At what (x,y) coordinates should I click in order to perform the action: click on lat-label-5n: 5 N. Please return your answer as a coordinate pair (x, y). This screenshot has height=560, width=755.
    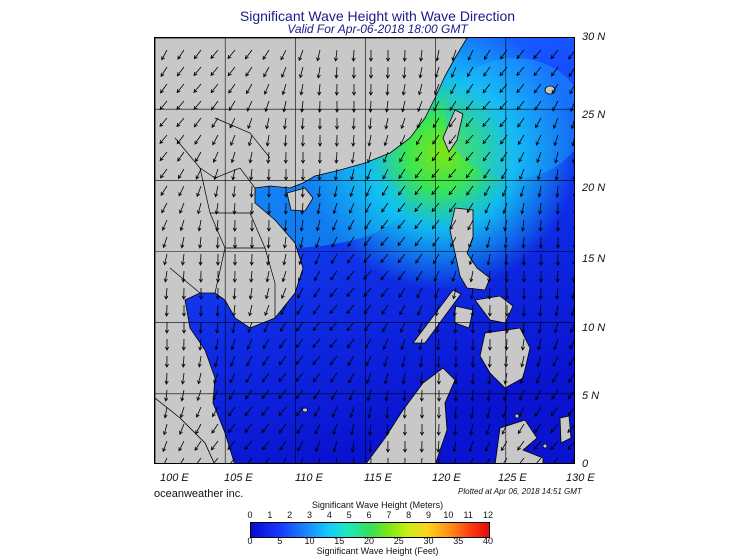
    Looking at the image, I should click on (591, 396).